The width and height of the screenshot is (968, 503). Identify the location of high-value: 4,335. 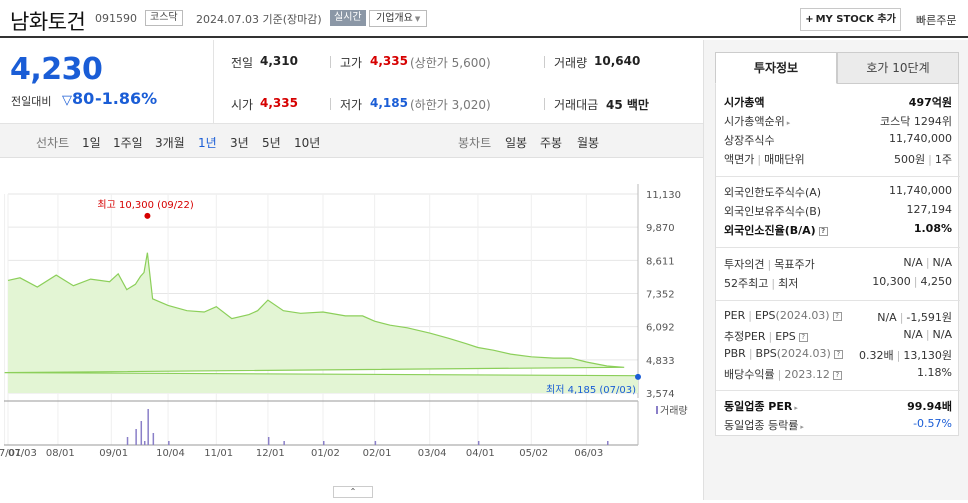
(389, 61).